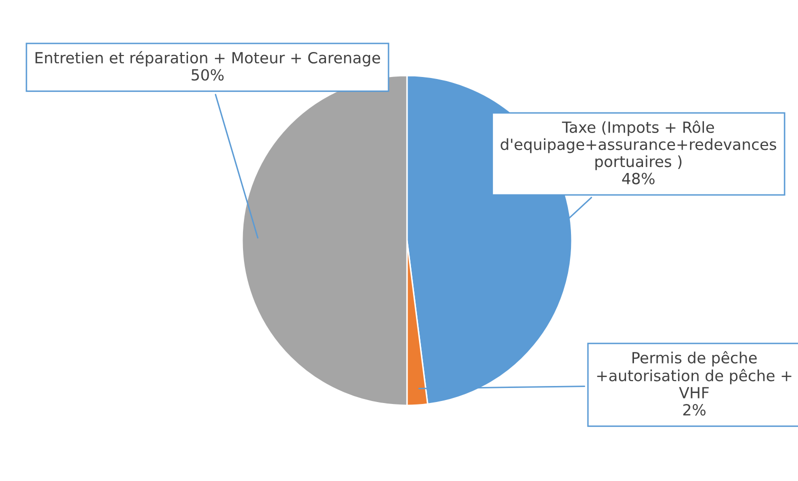 This screenshot has height=481, width=798. Describe the element at coordinates (638, 145) in the screenshot. I see `slice-label: Taxe (Impots + Rôle d'equipage+assurance+redevances portuaires )` at that location.